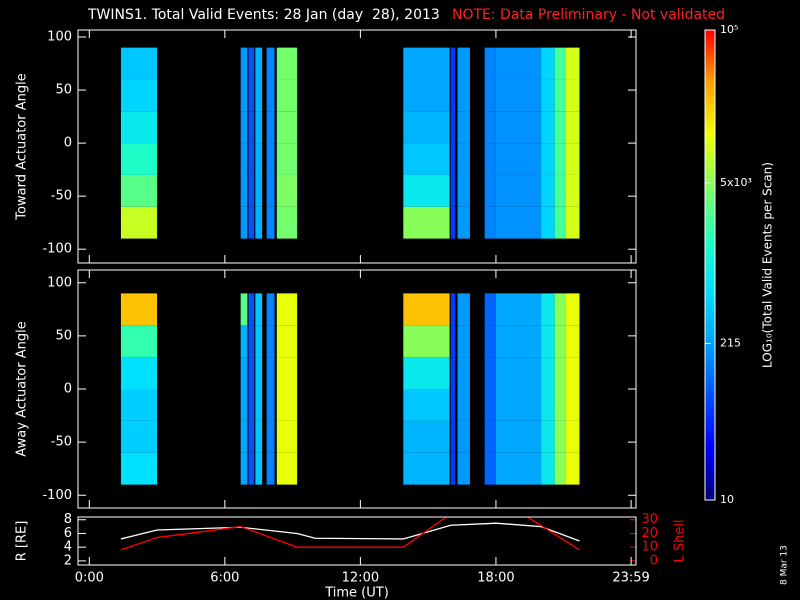 The image size is (800, 600). What do you see at coordinates (68, 533) in the screenshot?
I see `y-tick-label: 6` at bounding box center [68, 533].